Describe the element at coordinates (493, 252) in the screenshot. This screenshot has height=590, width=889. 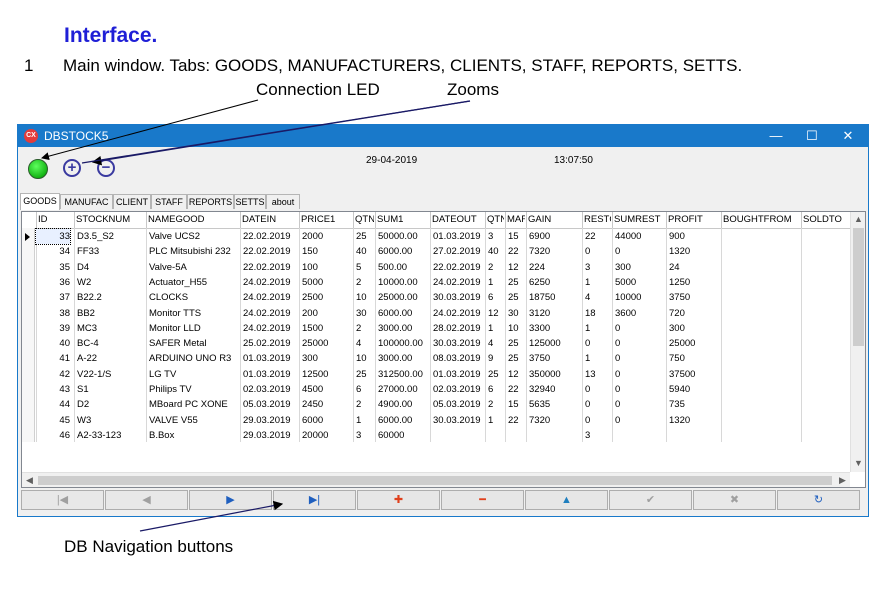
I see `table-cell: 40` at that location.